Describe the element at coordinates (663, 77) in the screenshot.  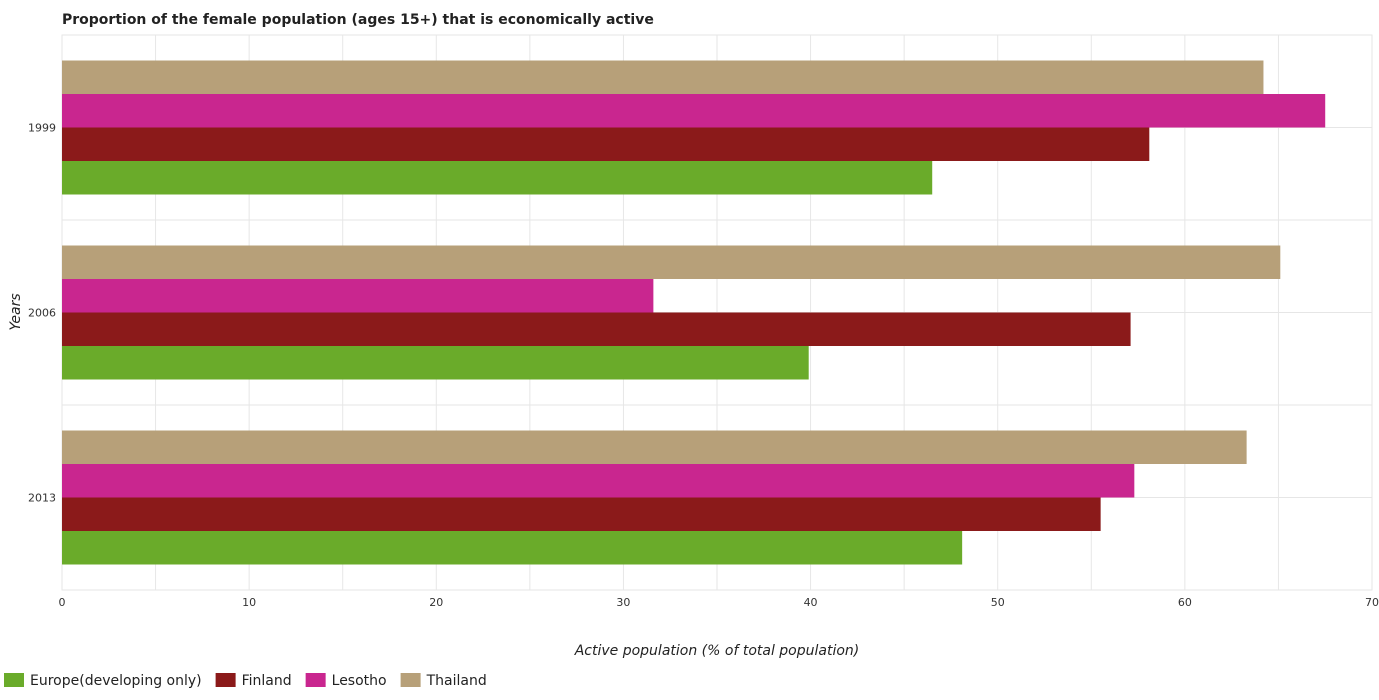
I see `bar-thailand-1999` at that location.